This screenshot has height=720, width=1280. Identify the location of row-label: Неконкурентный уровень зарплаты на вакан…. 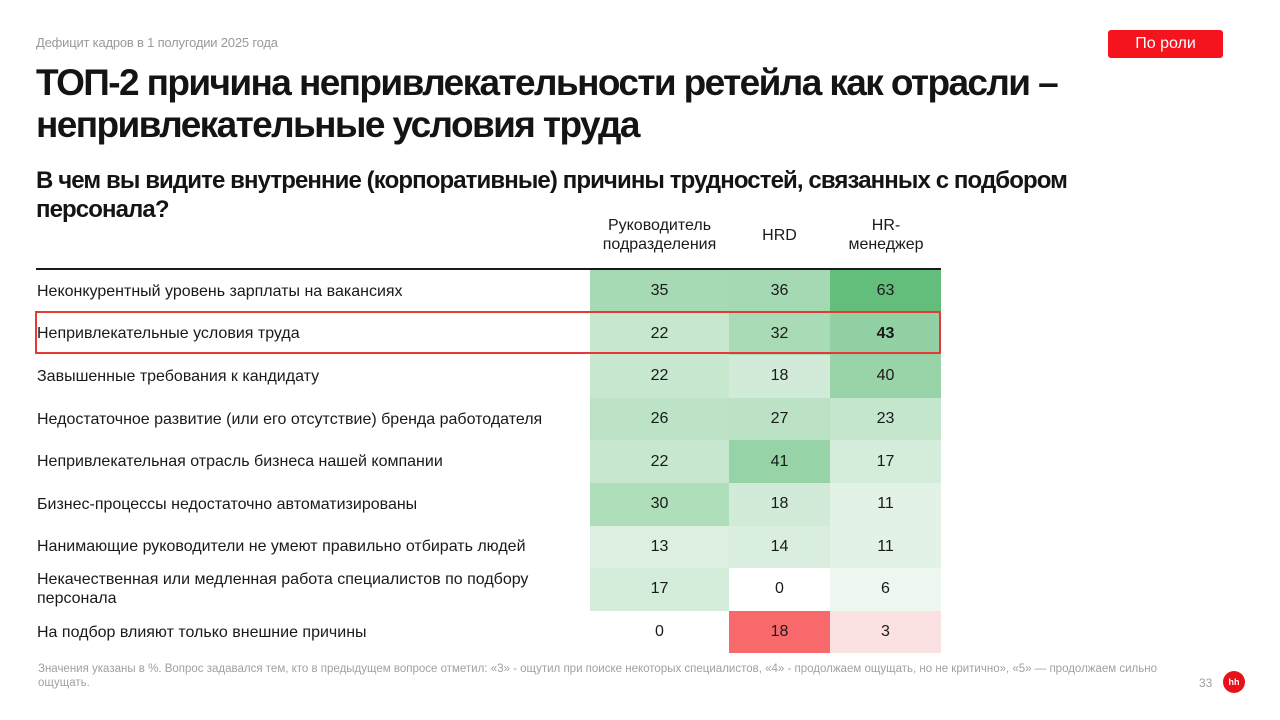
(220, 291).